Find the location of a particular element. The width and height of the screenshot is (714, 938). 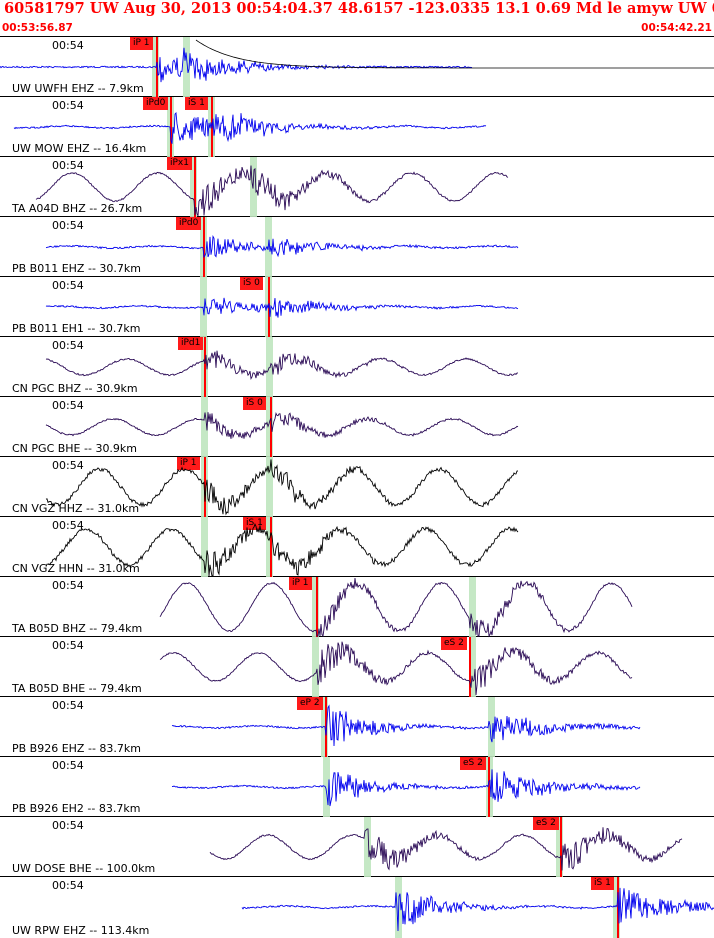

station-label: TA A04D BHZ -- 26.7km is located at coordinates (77, 208).